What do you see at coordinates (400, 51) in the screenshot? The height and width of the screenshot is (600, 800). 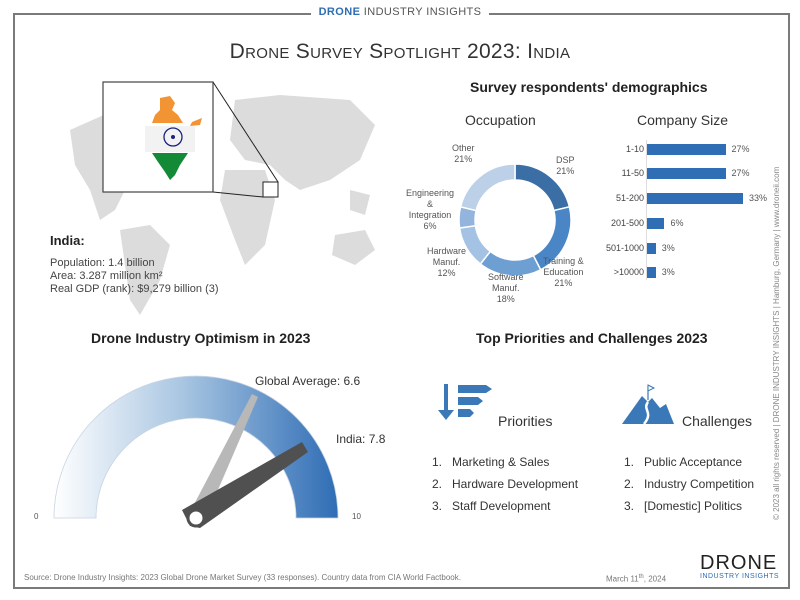 I see `page-title: Drone Survey Spotlight 2023: India` at bounding box center [400, 51].